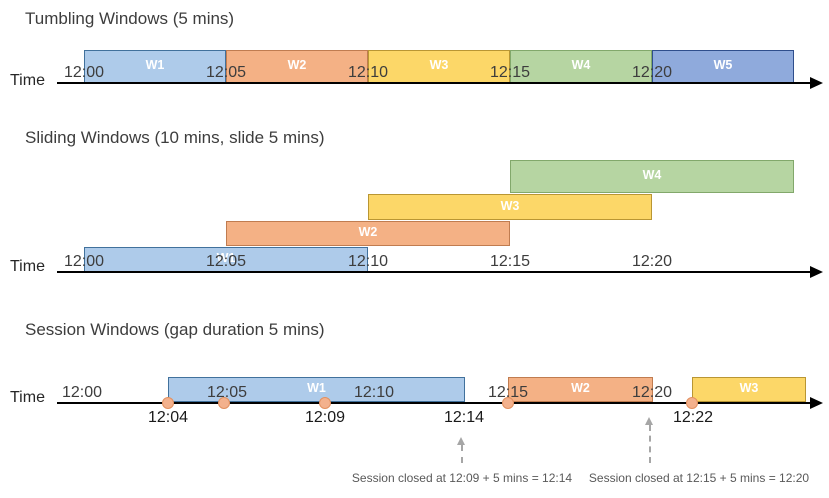  I want to click on tick-label-session-12-15: 12:15, so click(508, 392).